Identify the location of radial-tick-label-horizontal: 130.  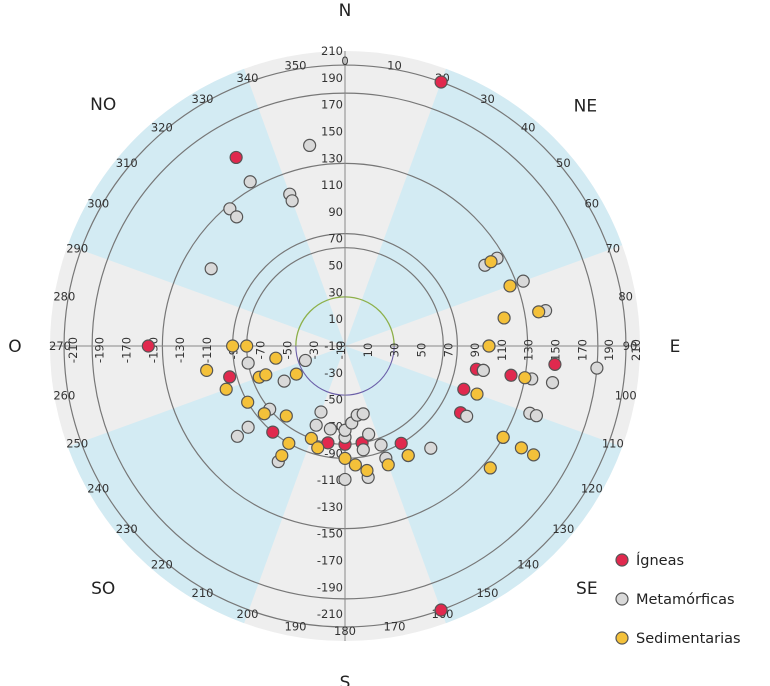
(529, 350).